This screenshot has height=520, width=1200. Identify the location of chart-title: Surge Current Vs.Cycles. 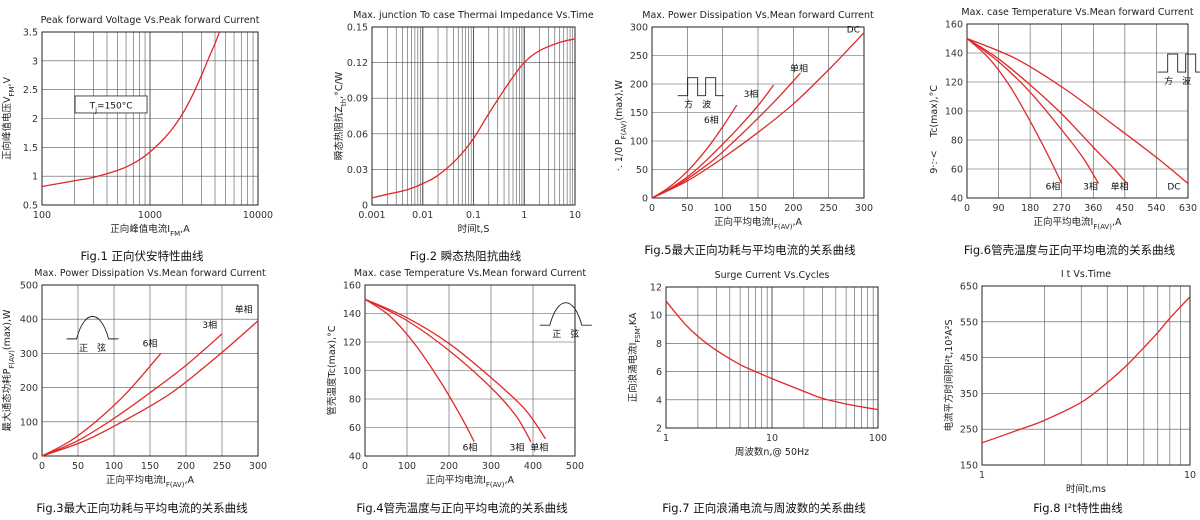
(772, 275).